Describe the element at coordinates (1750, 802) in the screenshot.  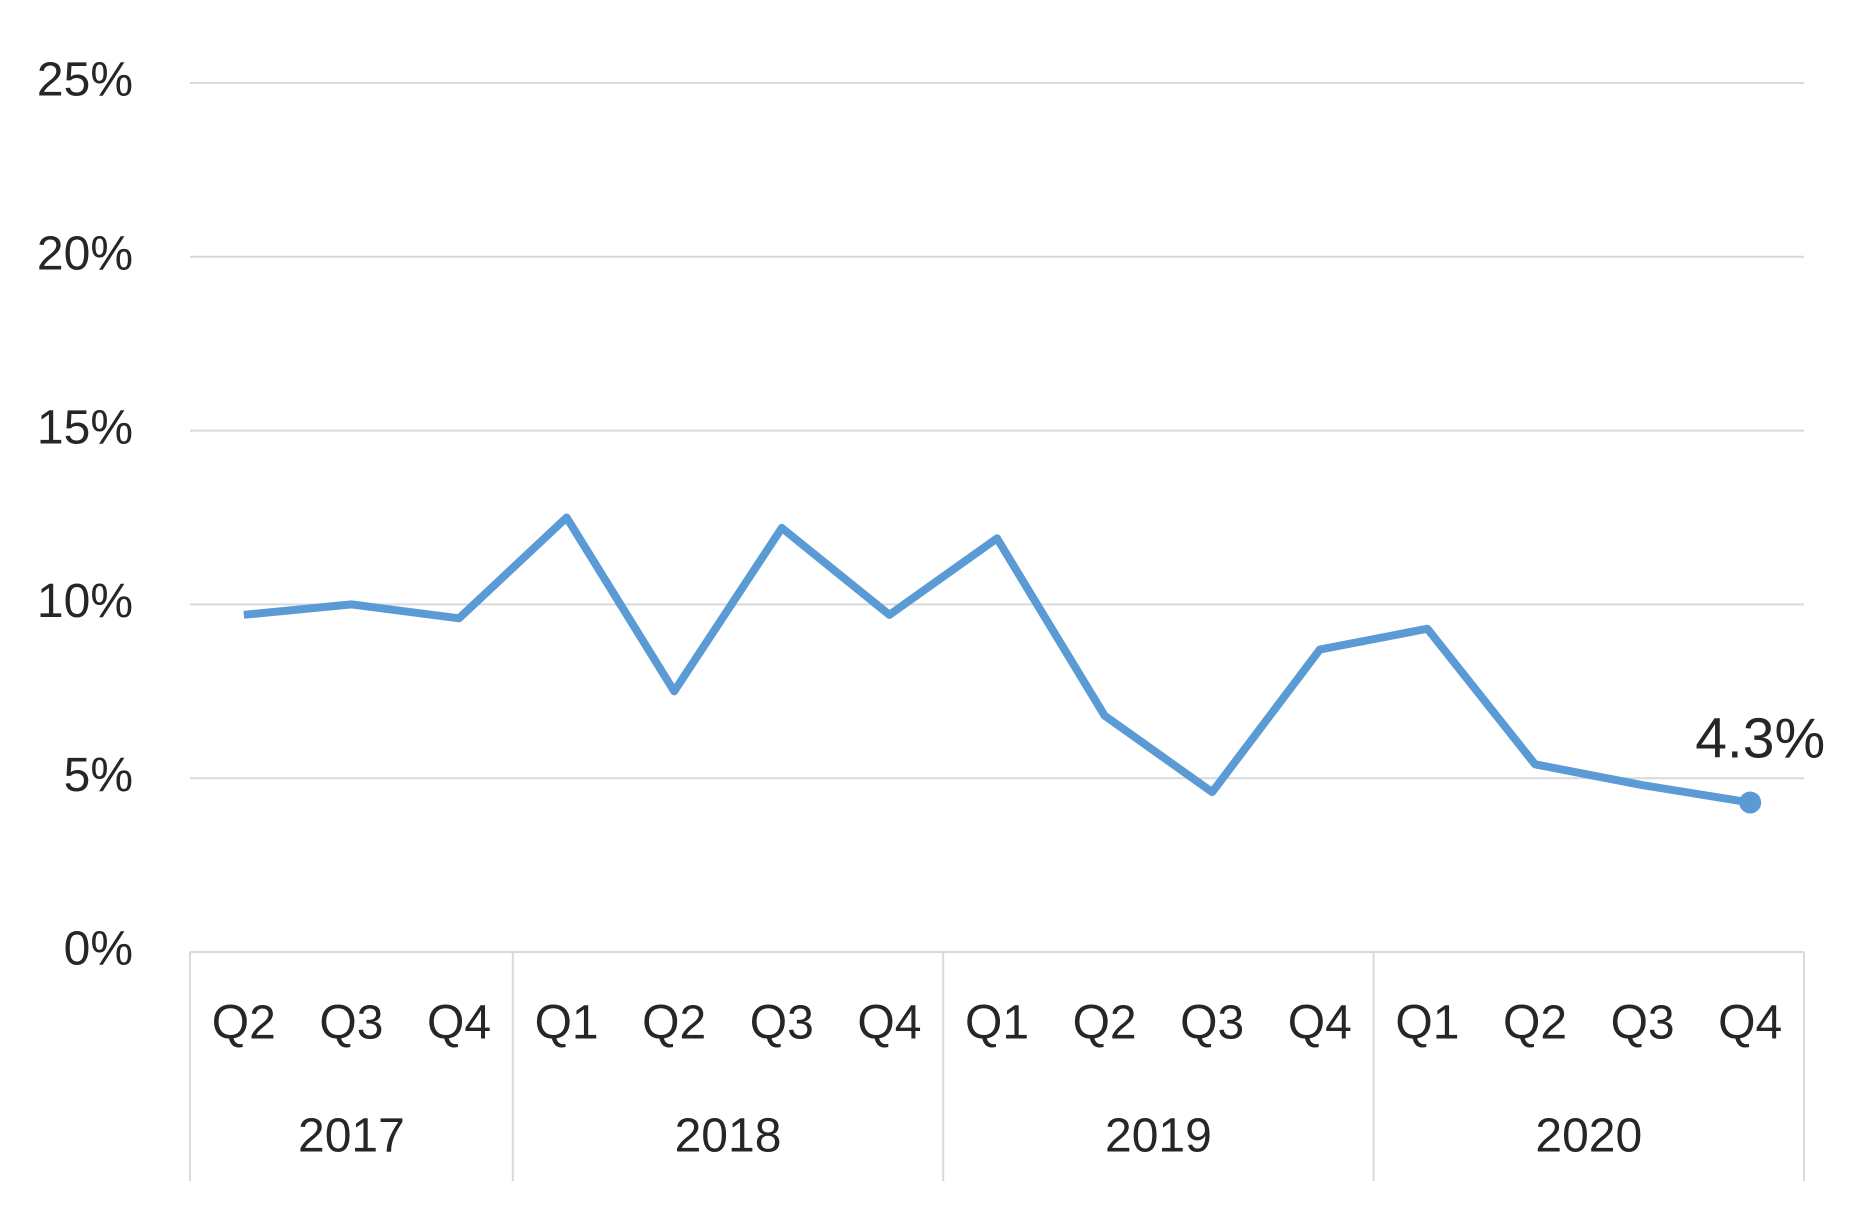
I see `data-point` at that location.